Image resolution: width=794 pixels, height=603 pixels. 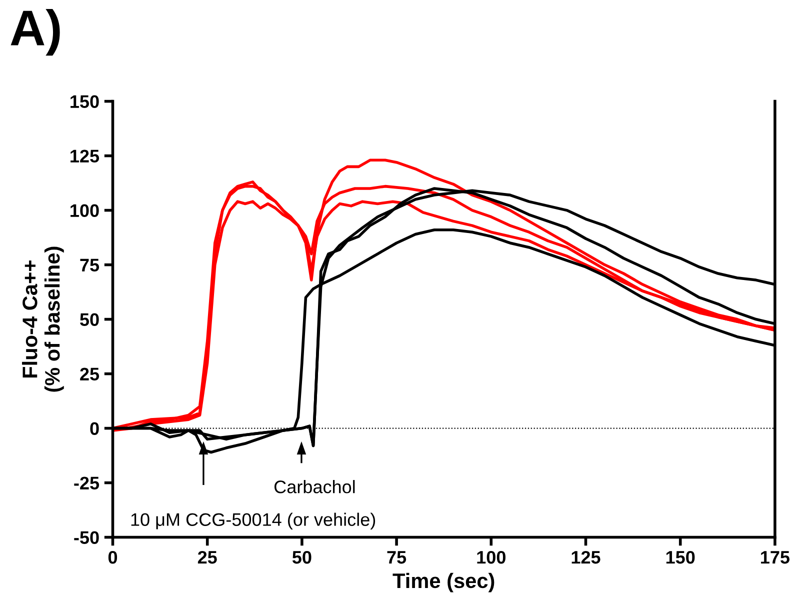 I want to click on x-tick-label: 50, so click(x=302, y=557).